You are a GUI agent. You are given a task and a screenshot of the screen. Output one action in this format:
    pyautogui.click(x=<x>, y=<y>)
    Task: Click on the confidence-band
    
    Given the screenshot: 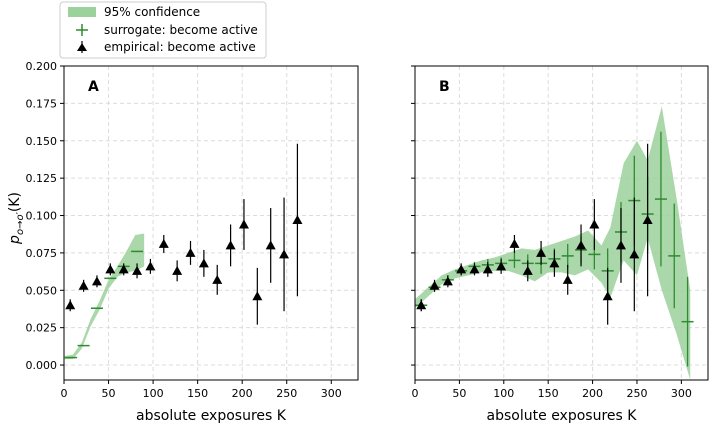 What is the action you would take?
    pyautogui.click(x=104, y=296)
    